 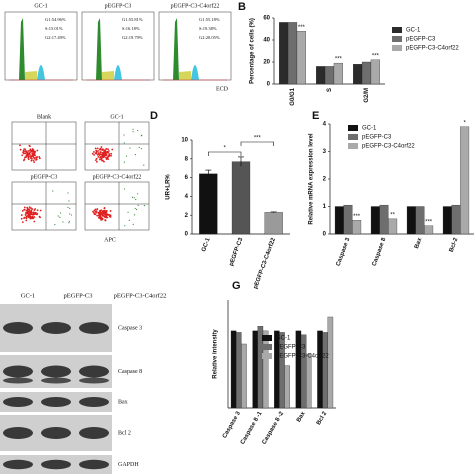 What do you see at coordinates (130, 328) in the screenshot?
I see `protein-label: Caspase 3` at bounding box center [130, 328].